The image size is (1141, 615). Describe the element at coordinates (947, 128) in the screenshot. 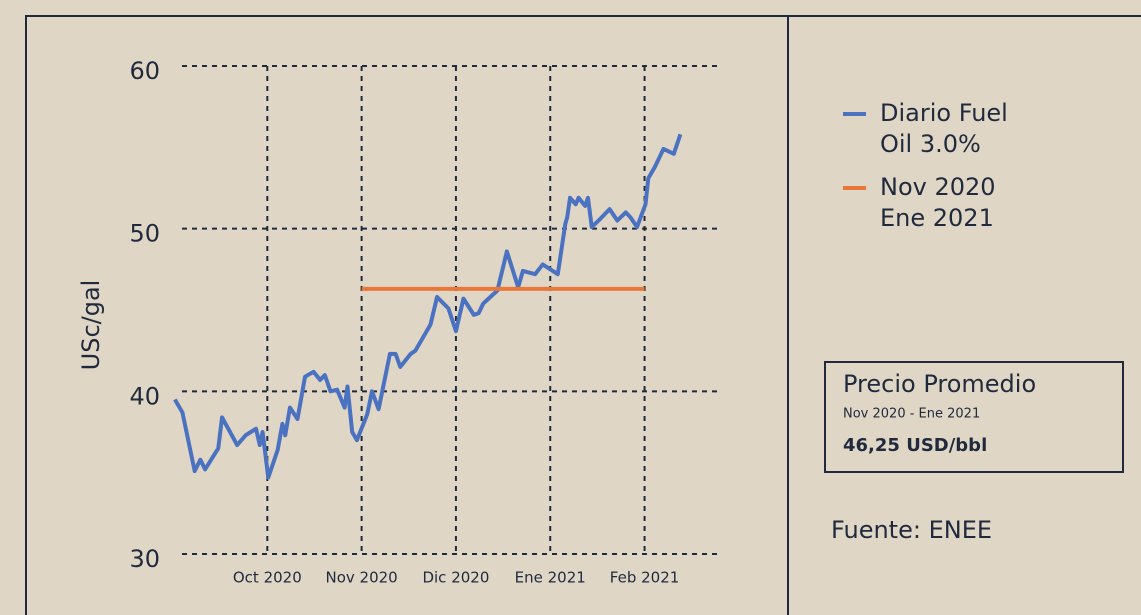

I see `legend-label: Diario Fuel Oil 3.0%` at that location.